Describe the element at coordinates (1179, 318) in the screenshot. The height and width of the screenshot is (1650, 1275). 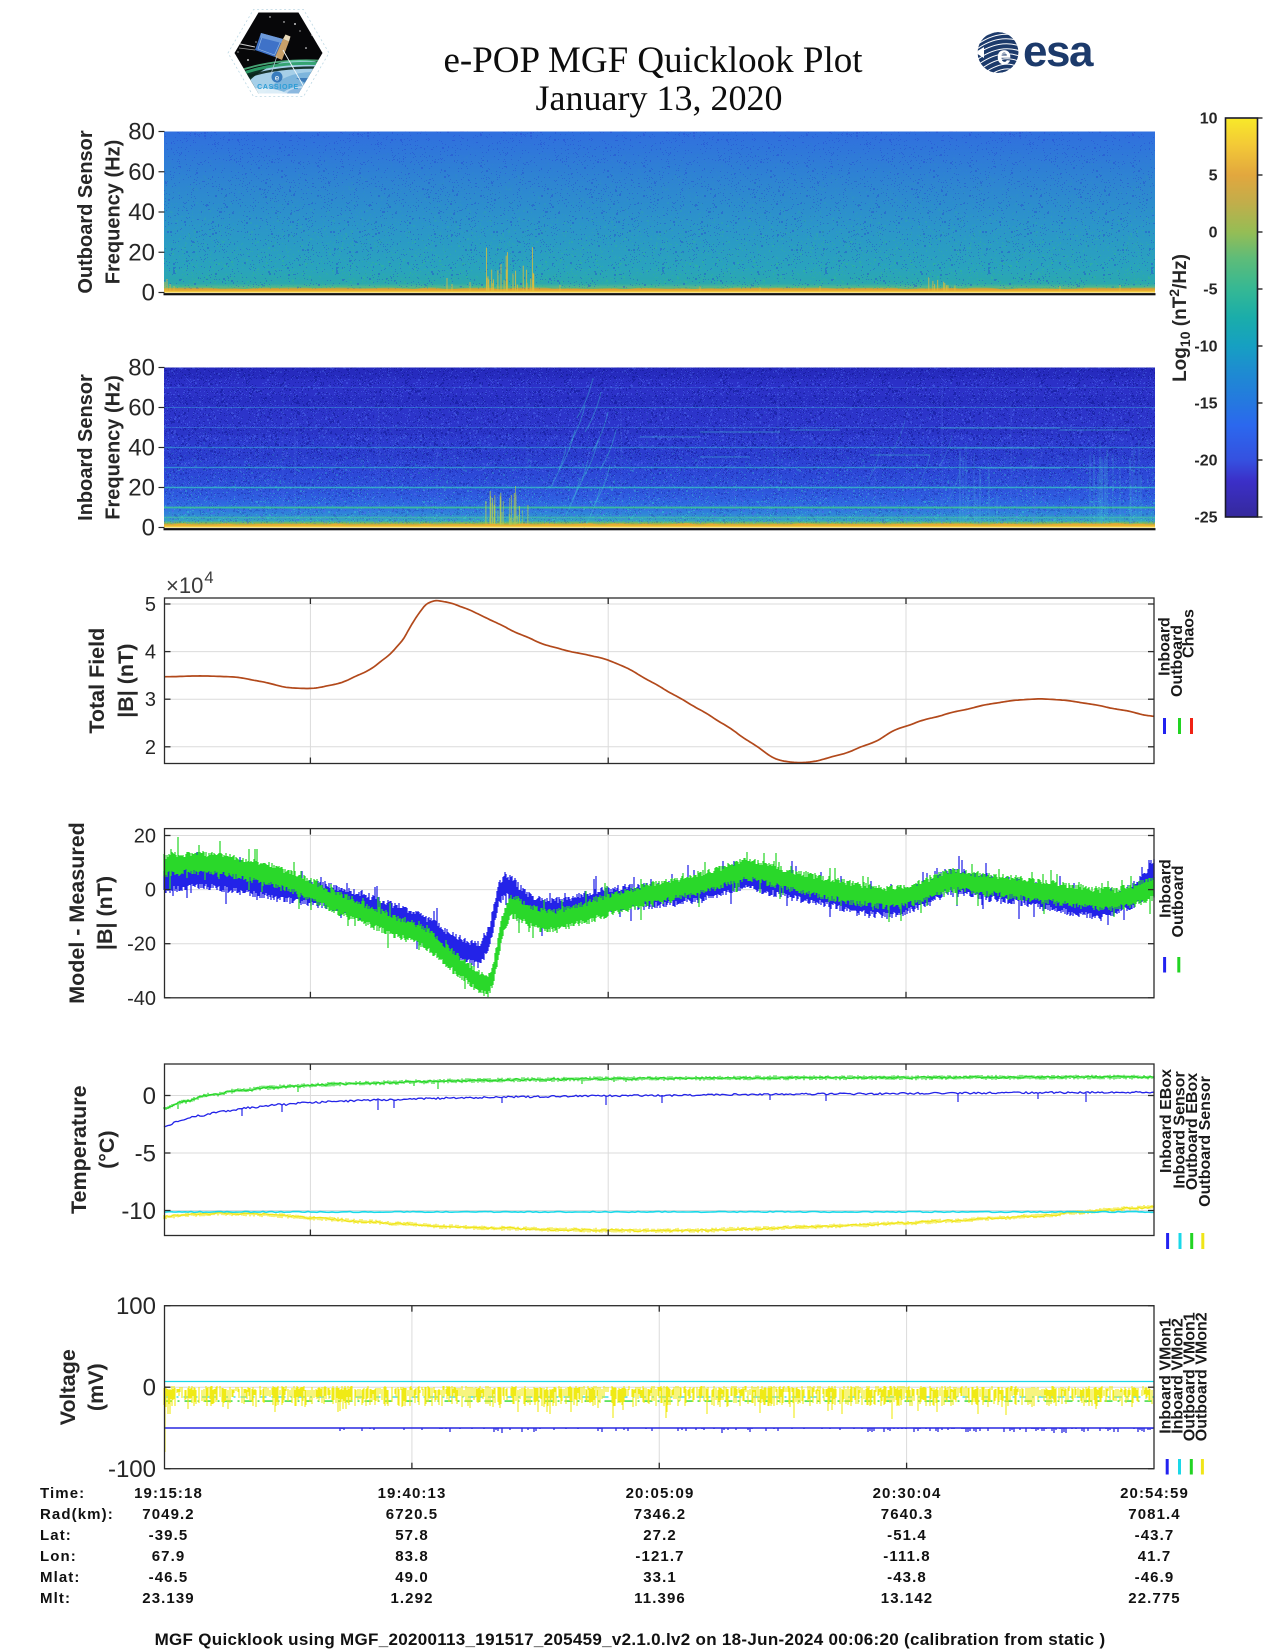
I see `svg-text: Log10 (nT2/Hz)` at that location.